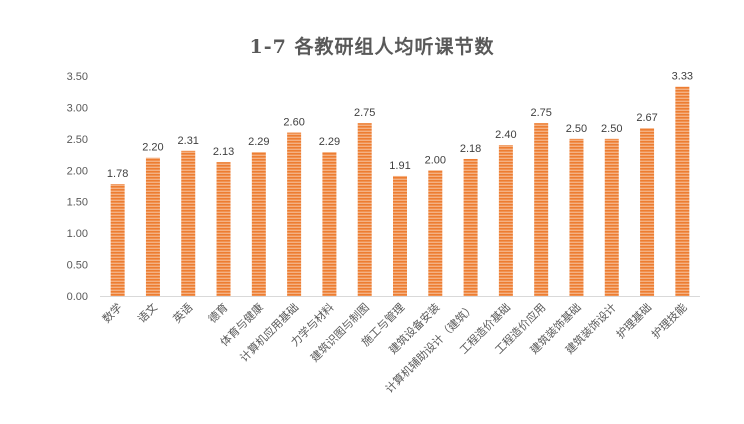 Image resolution: width=744 pixels, height=424 pixels. I want to click on category-label: 语文, so click(147, 312).